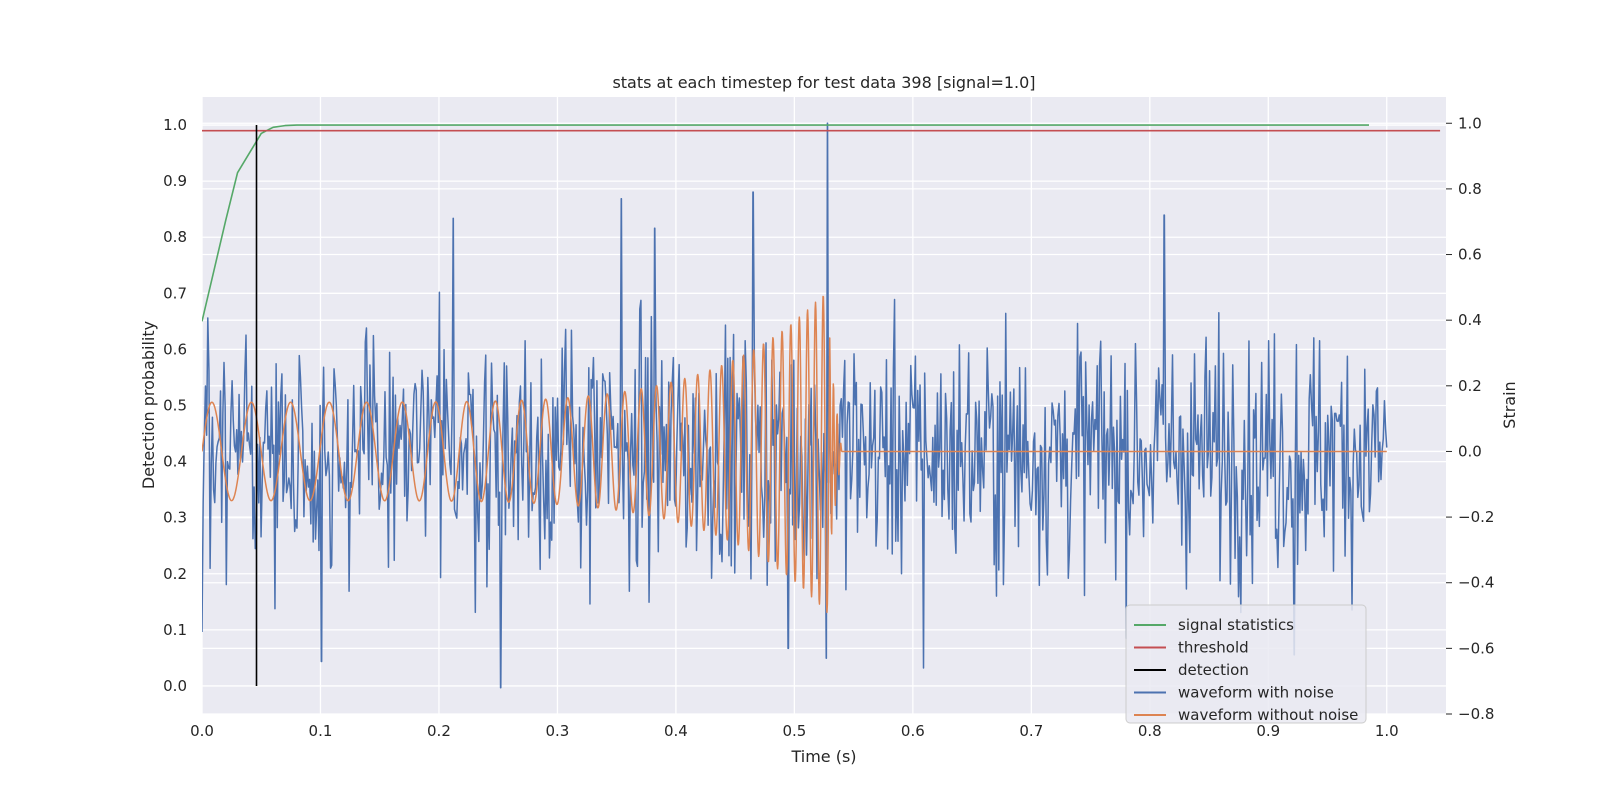 This screenshot has width=1600, height=800. I want to click on x-axis-ticks: 0.0 0.1 0.2 0.3 0.4 0.5 0.6 0.7 0.8 0.9 1.0, so click(794, 731).